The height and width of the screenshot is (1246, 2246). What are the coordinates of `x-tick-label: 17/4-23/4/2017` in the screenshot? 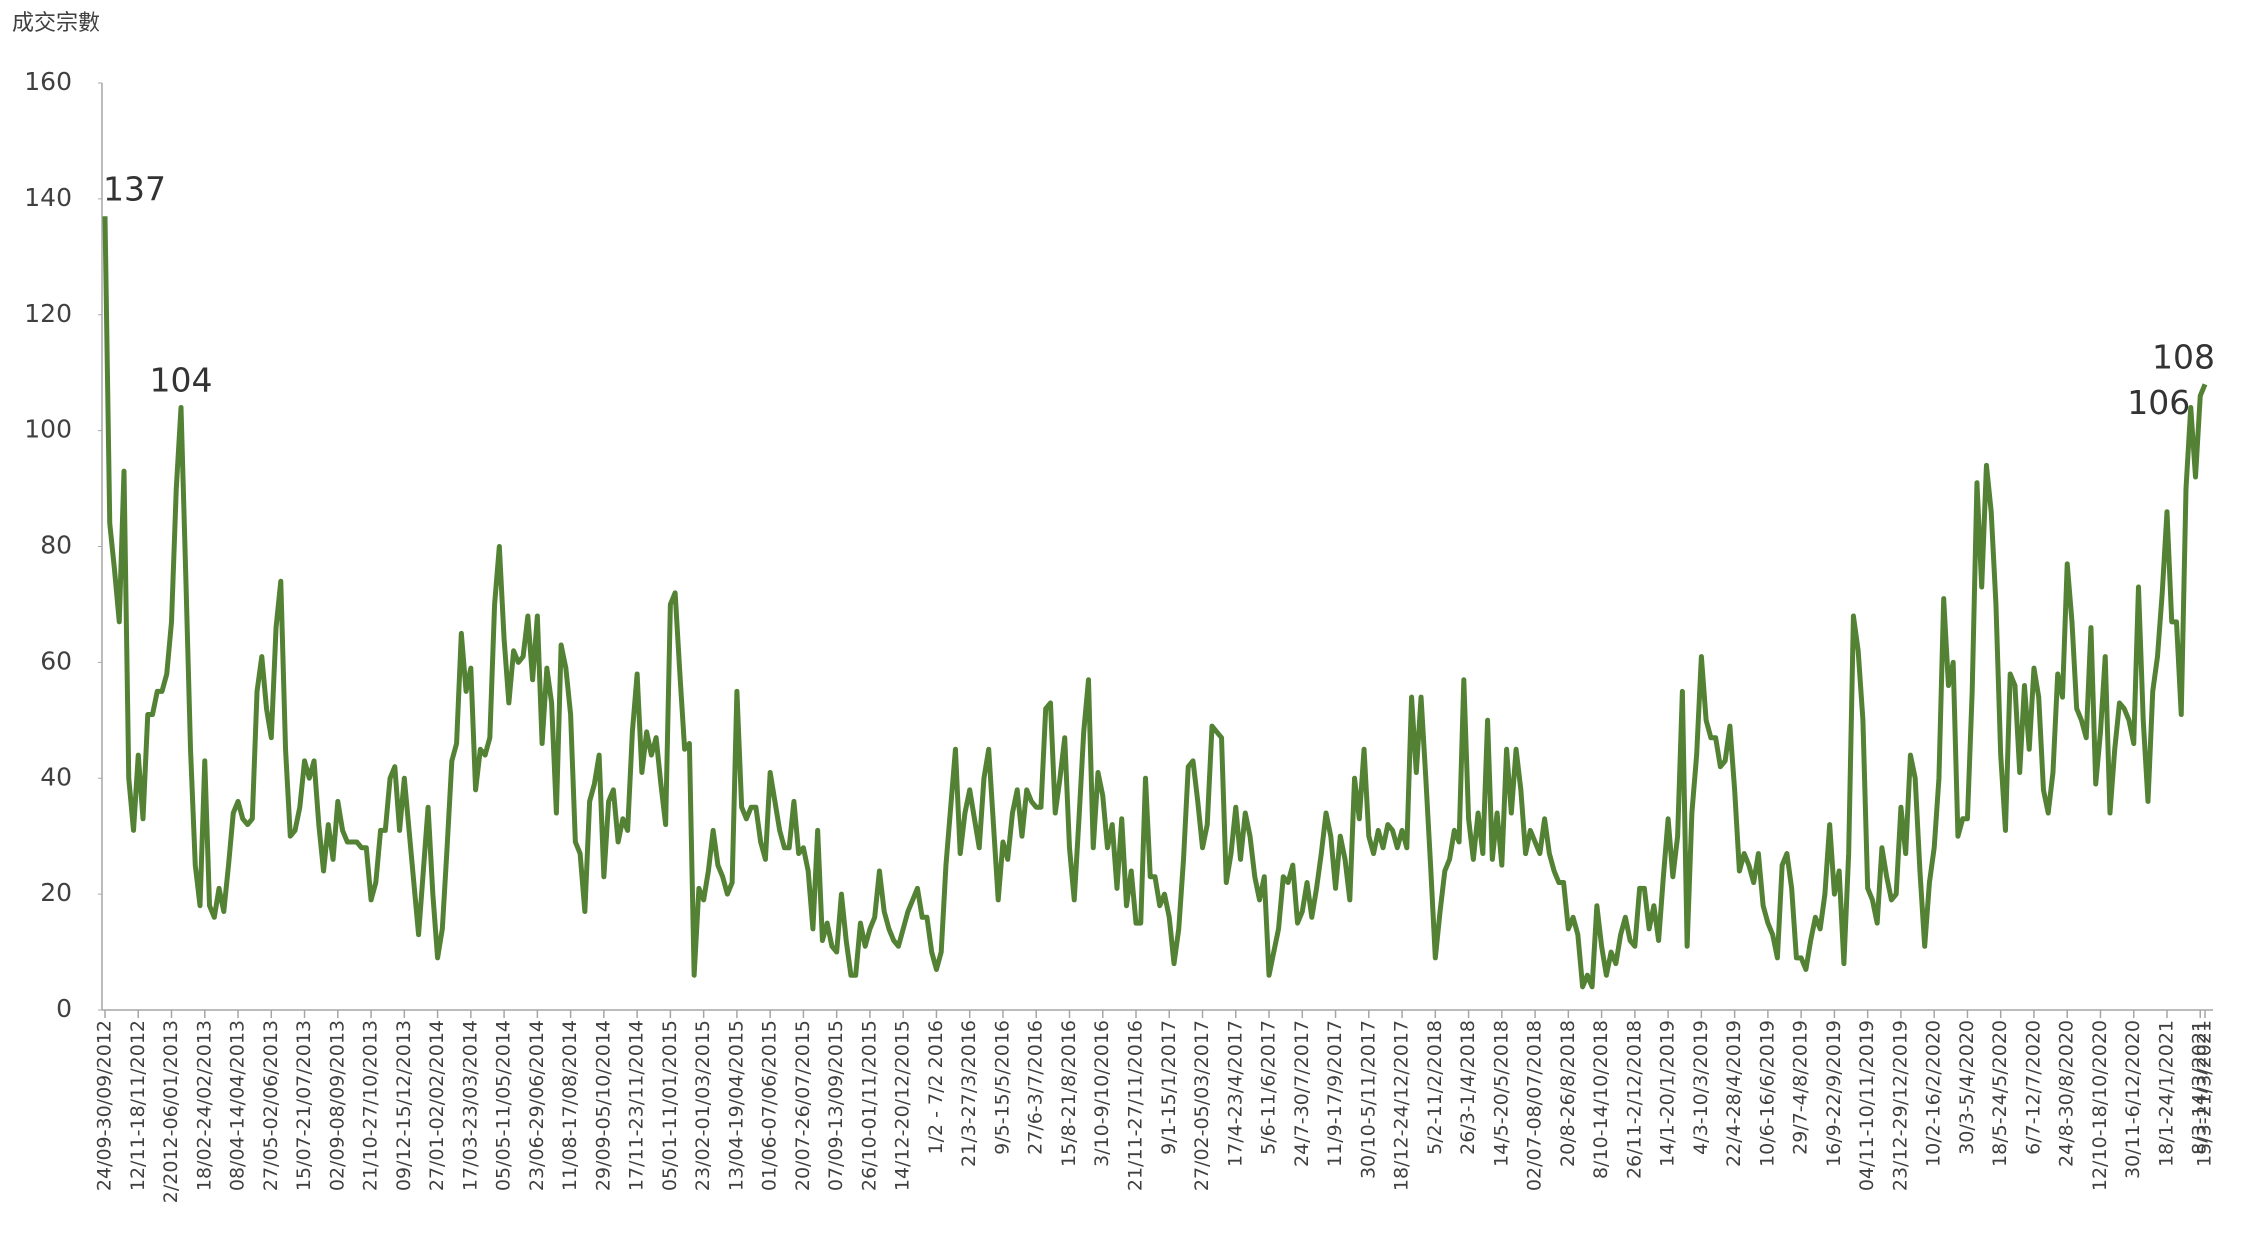 It's located at (1235, 1093).